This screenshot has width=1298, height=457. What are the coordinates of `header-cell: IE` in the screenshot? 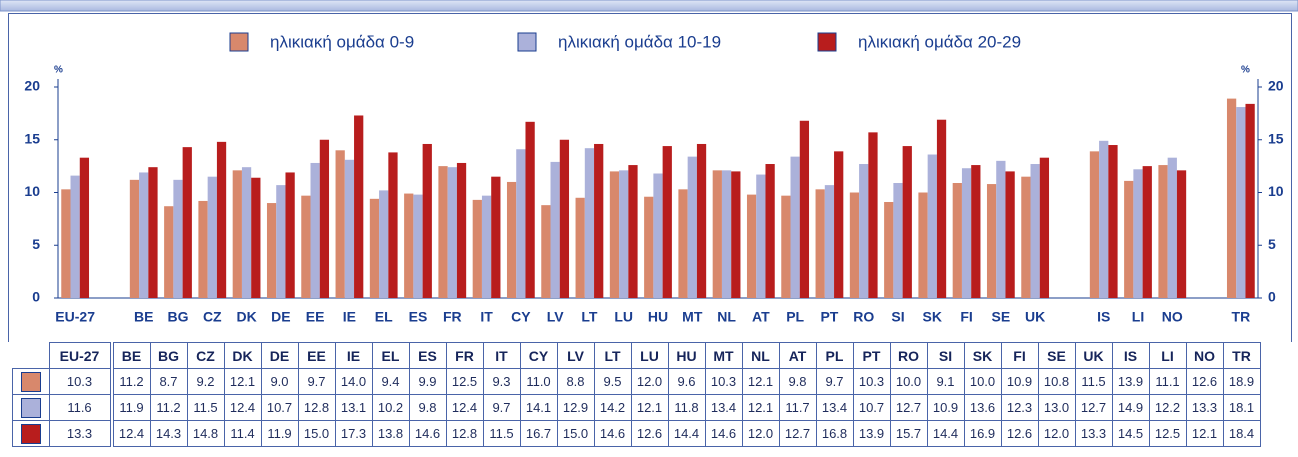 It's located at (353, 355).